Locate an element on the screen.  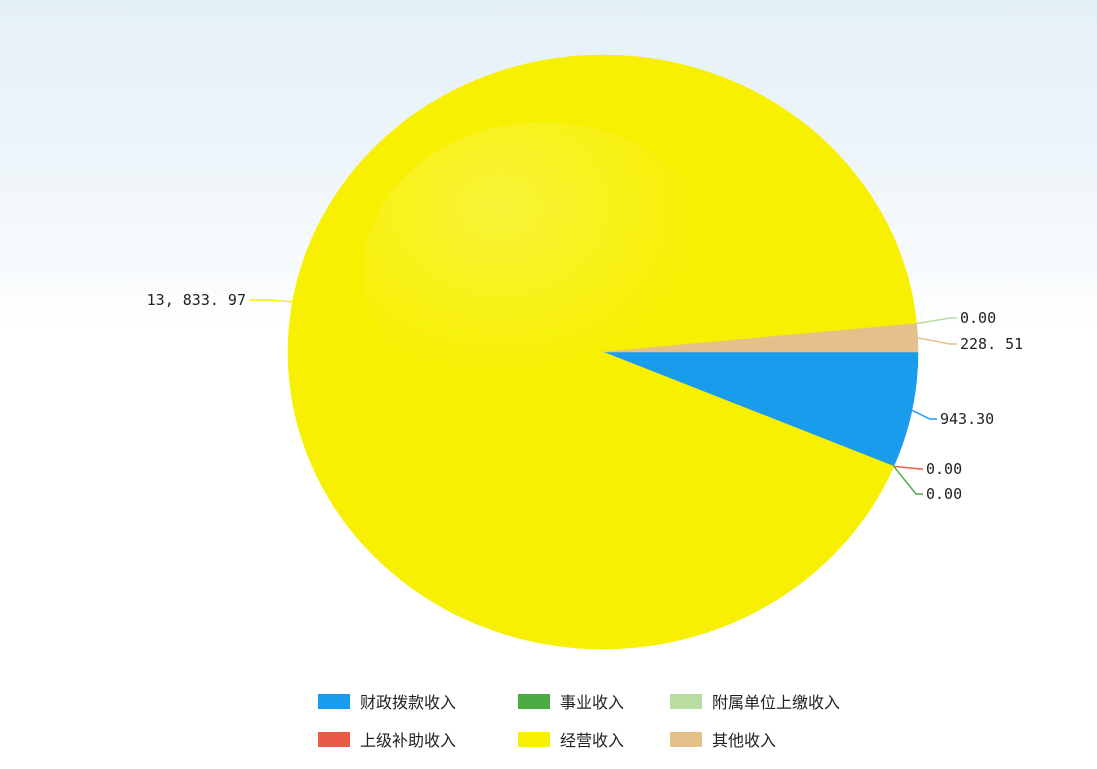
legend-label: 其他收入 is located at coordinates (744, 740).